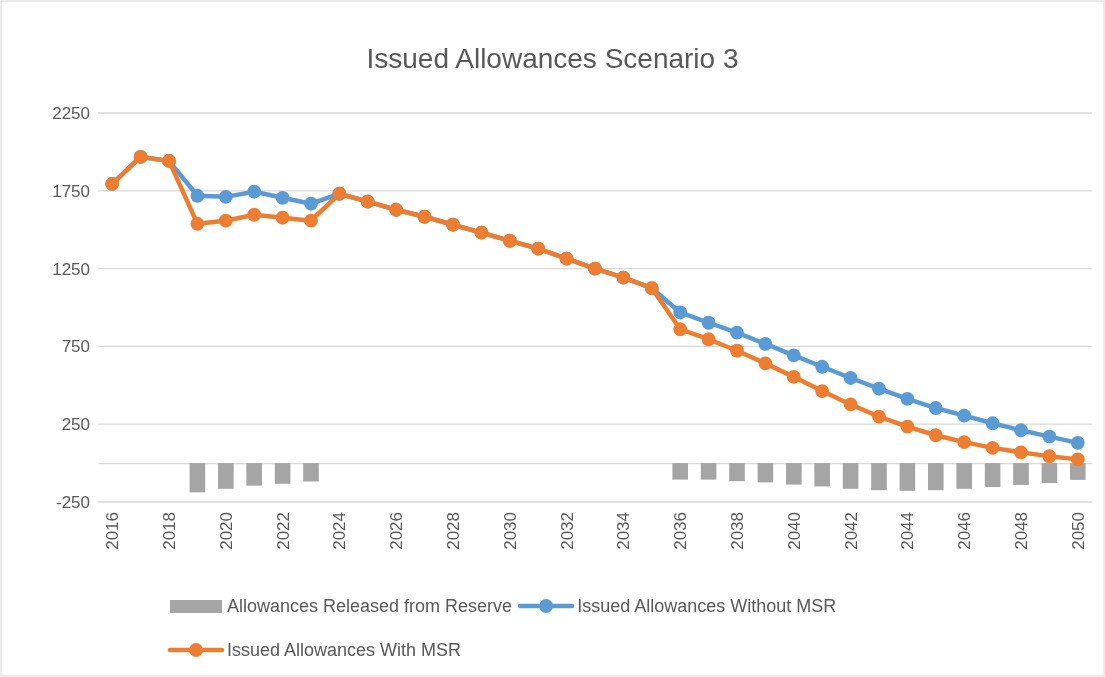 The width and height of the screenshot is (1105, 677). Describe the element at coordinates (169, 531) in the screenshot. I see `x-tick-label: 2018` at that location.